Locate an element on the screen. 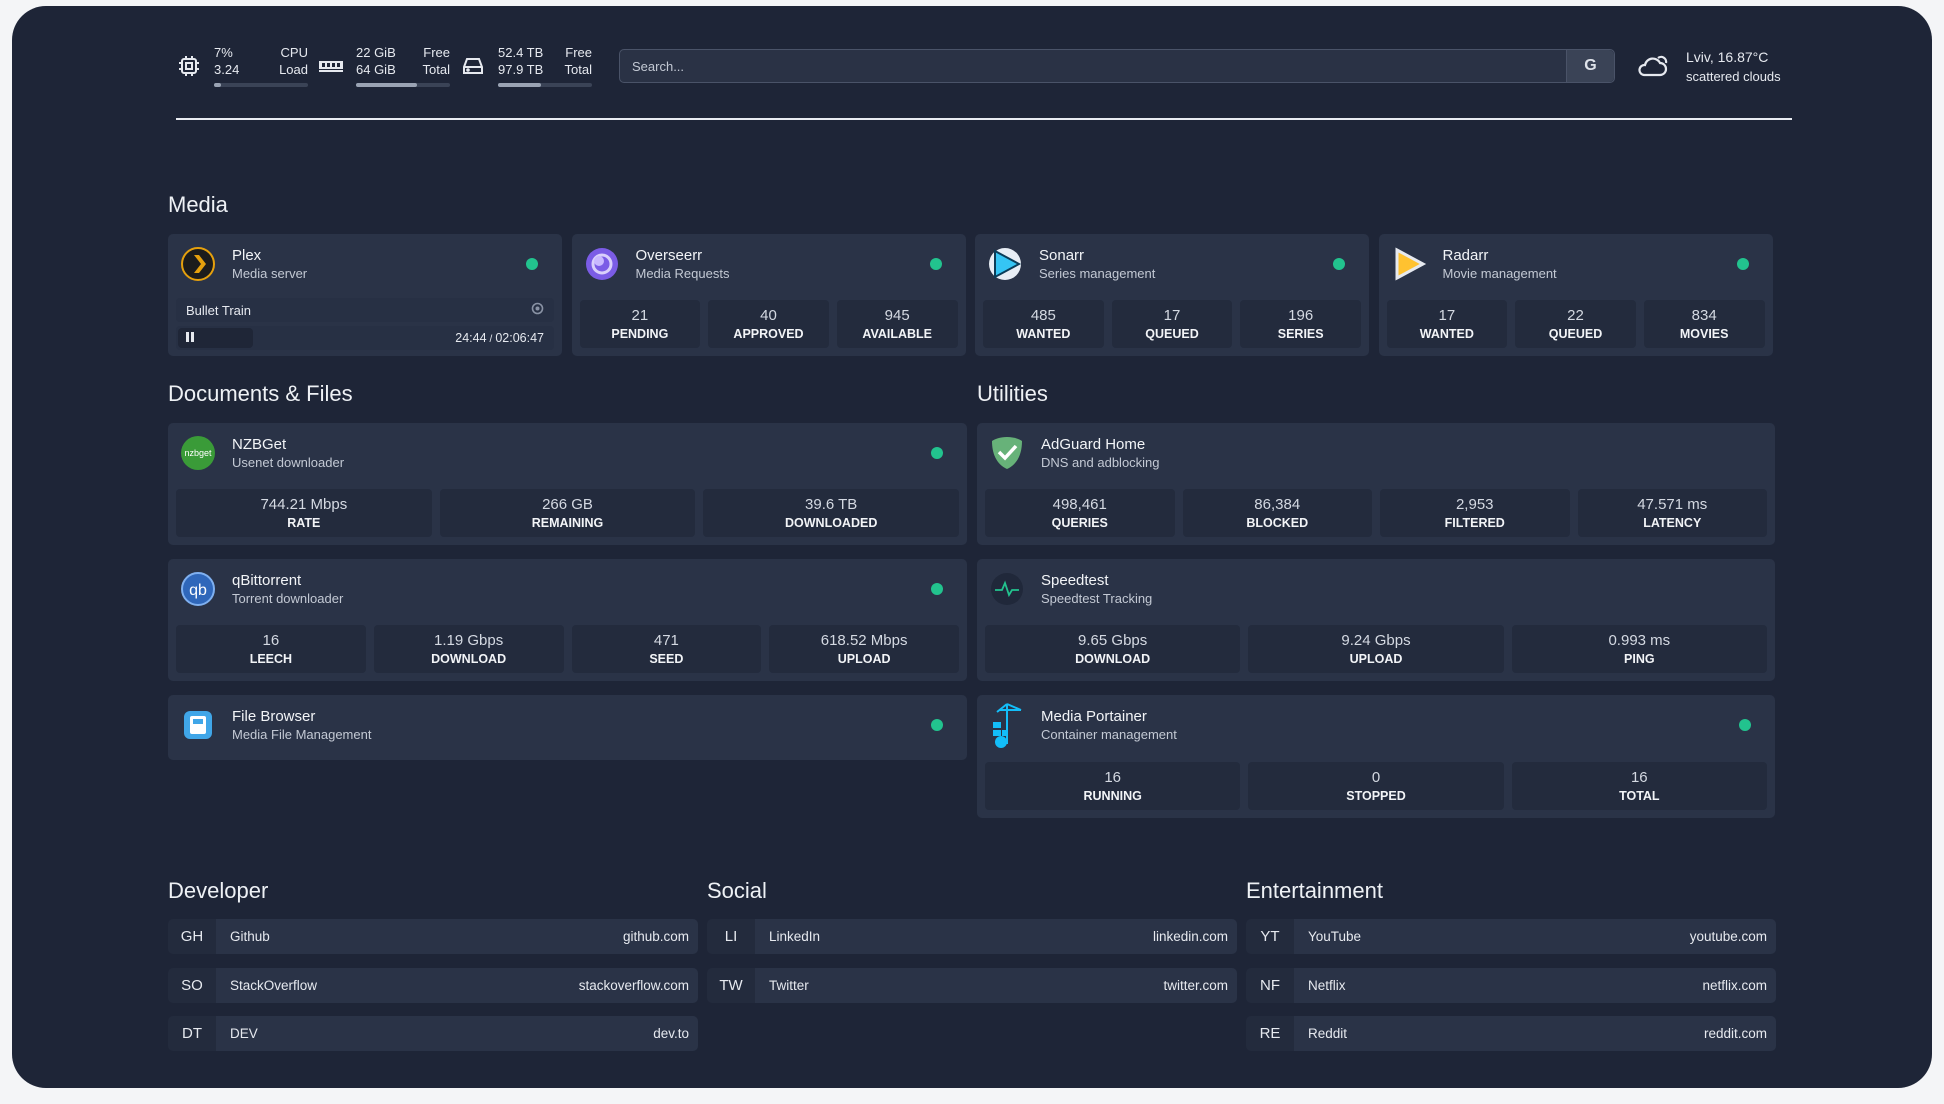 This screenshot has height=1104, width=1944. bookmark-abbr: SO is located at coordinates (192, 985).